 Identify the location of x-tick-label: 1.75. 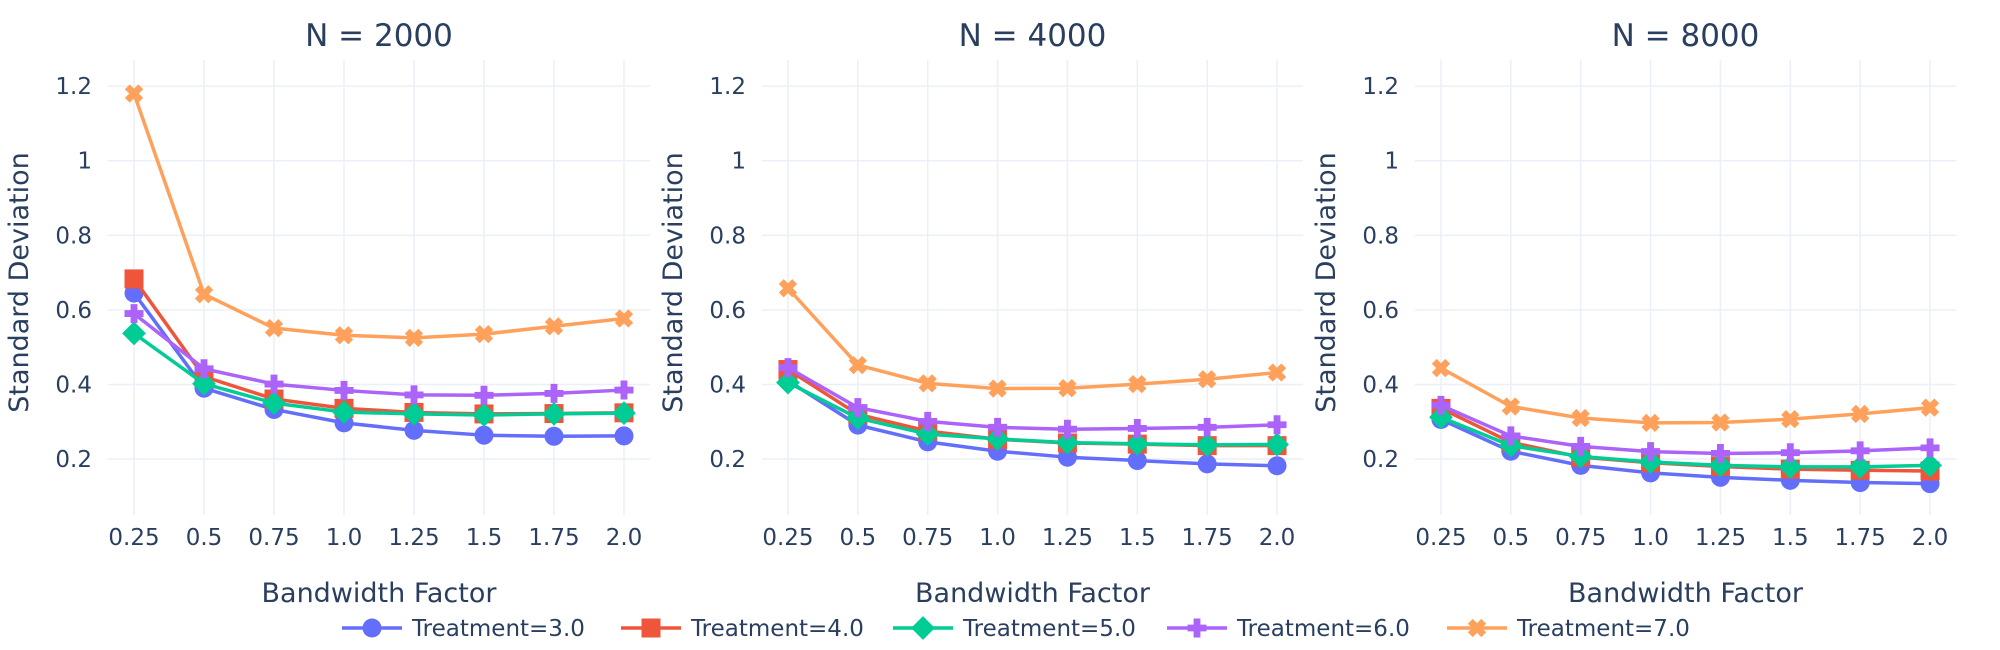
(553, 538).